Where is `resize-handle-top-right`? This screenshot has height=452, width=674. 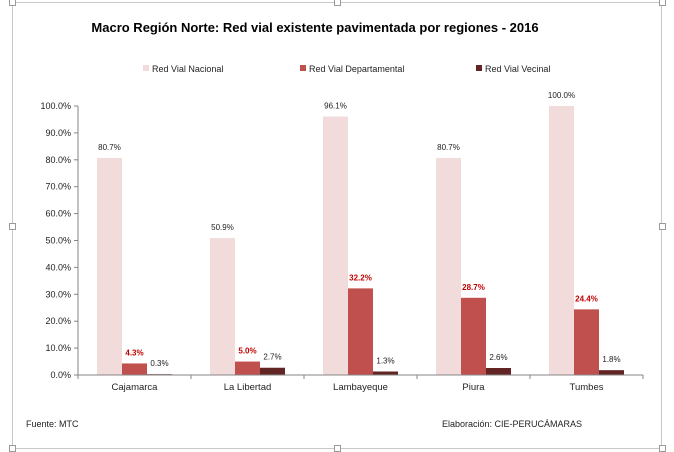
resize-handle-top-right is located at coordinates (662, 3).